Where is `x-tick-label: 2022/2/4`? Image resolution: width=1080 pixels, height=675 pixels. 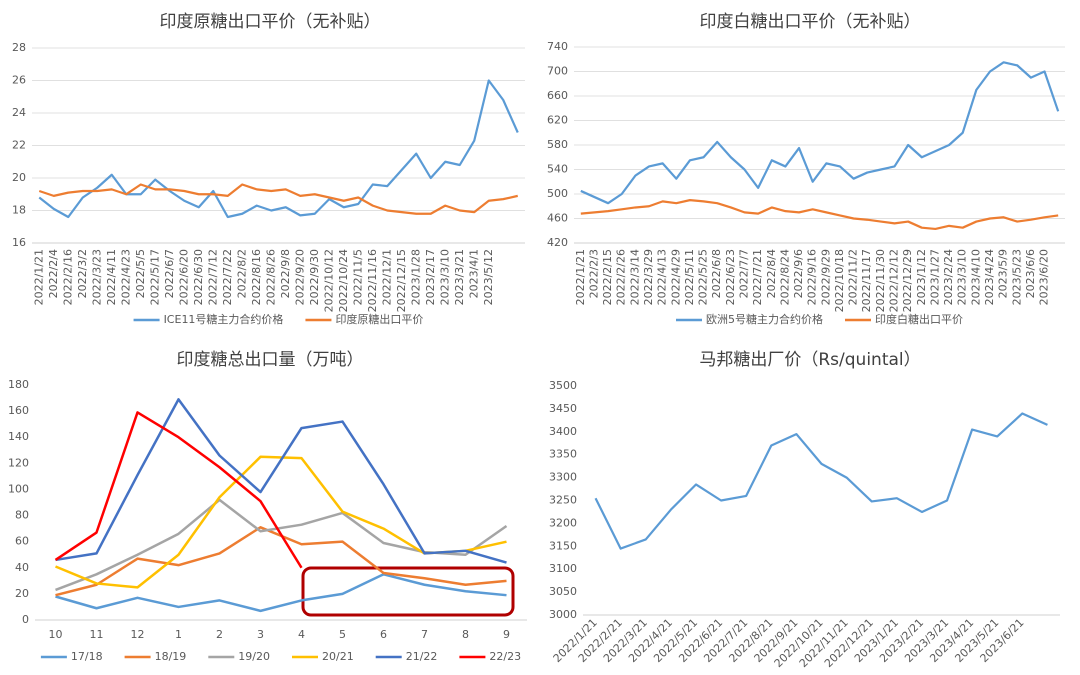 x-tick-label: 2022/2/4 is located at coordinates (53, 273).